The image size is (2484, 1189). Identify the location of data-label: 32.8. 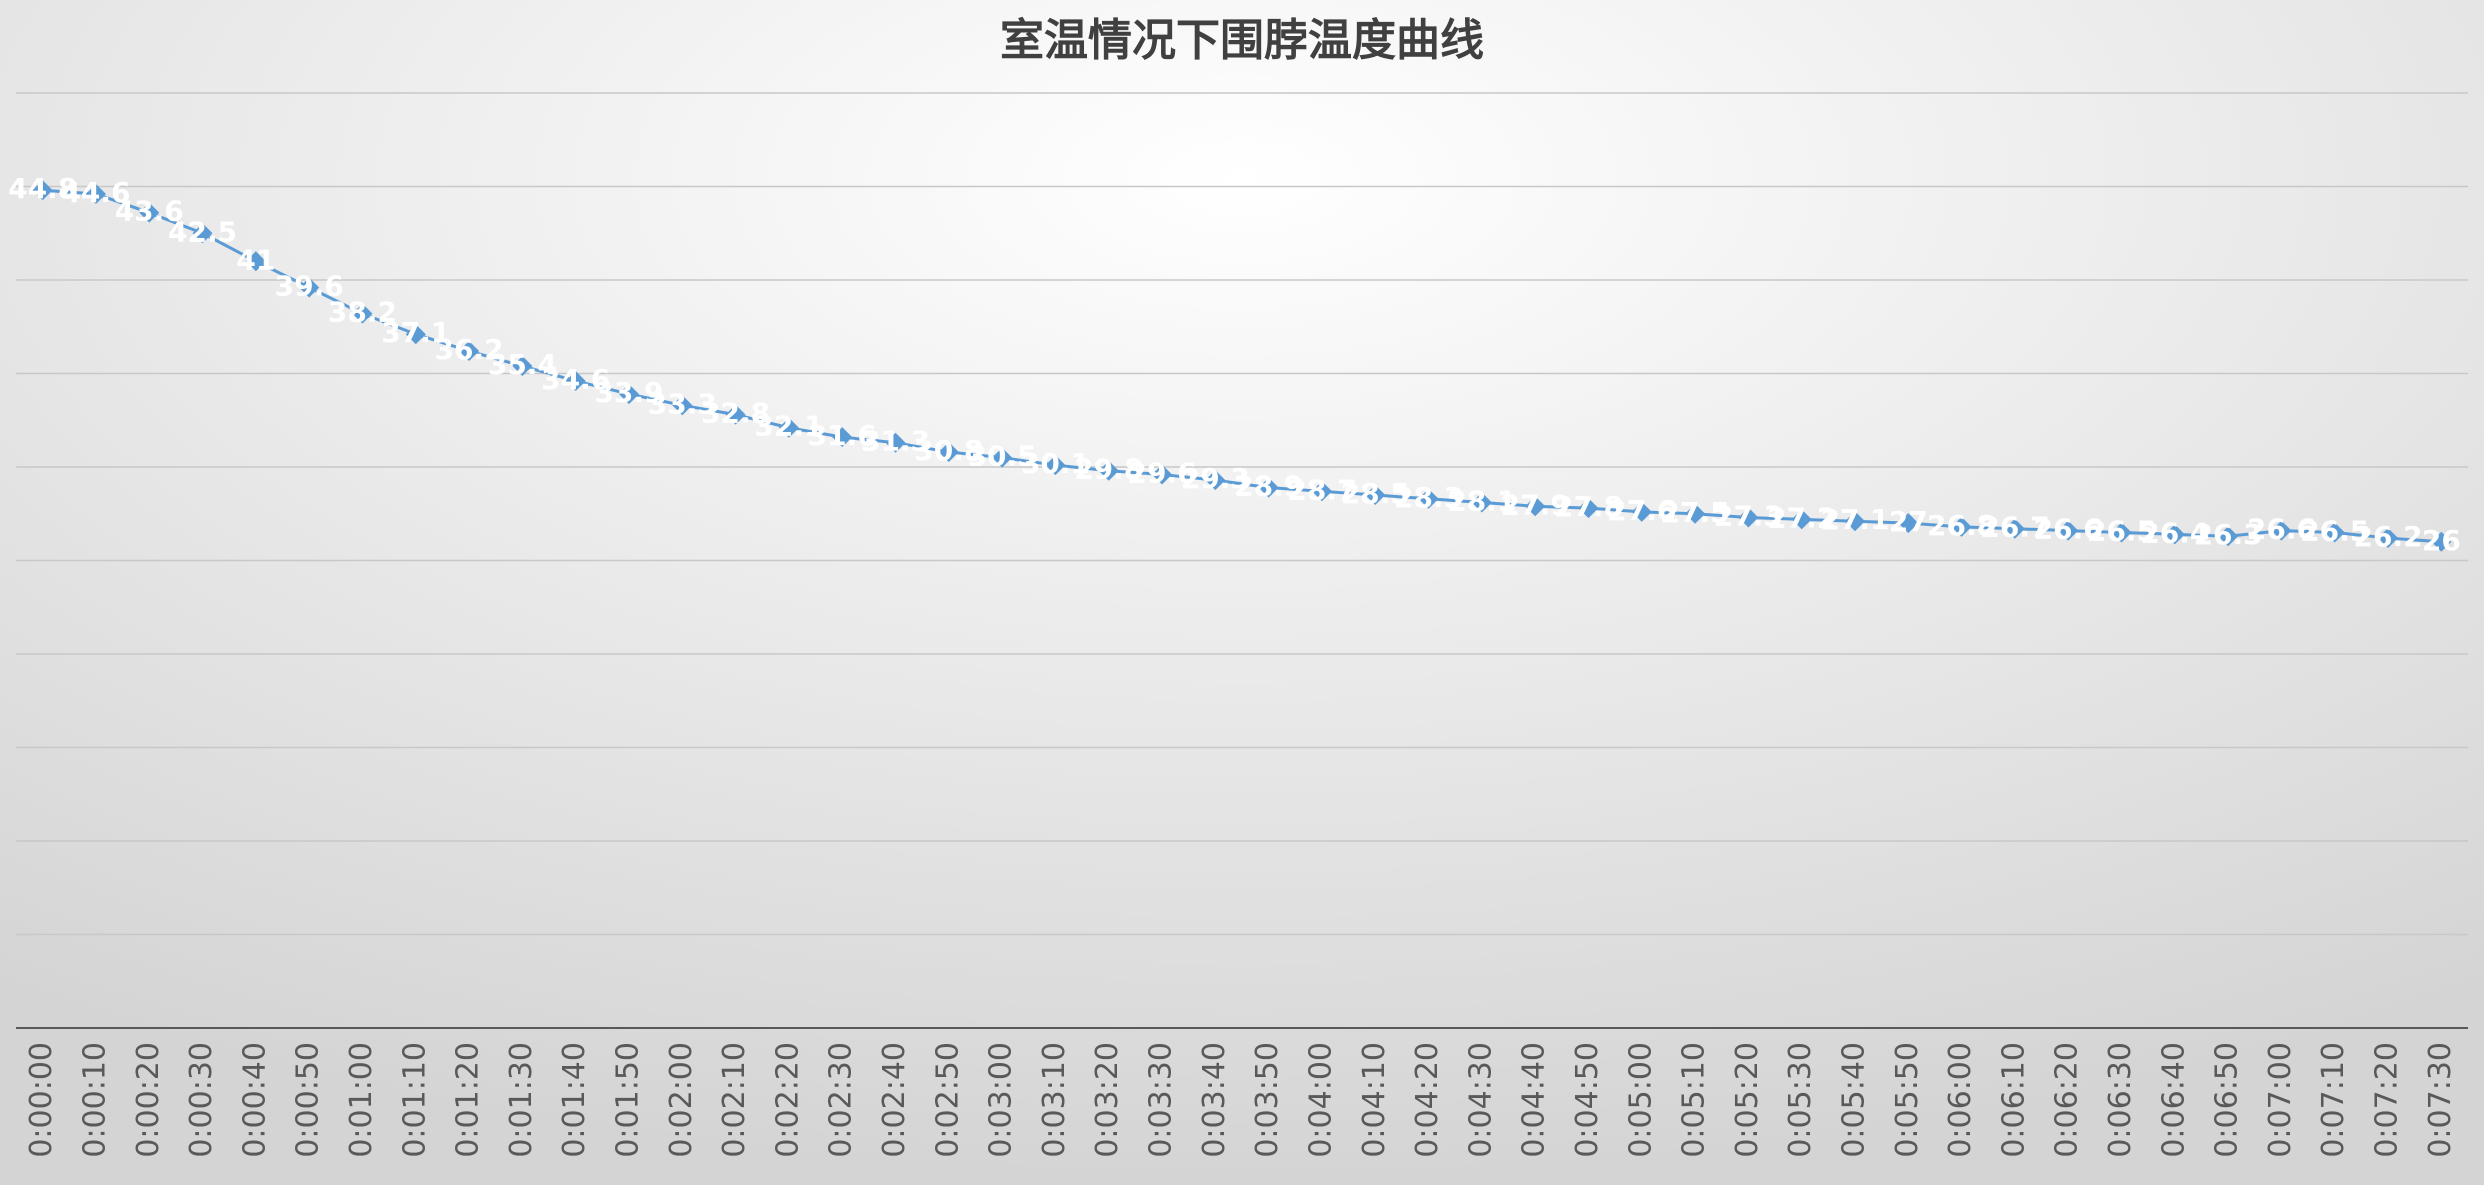
(735, 413).